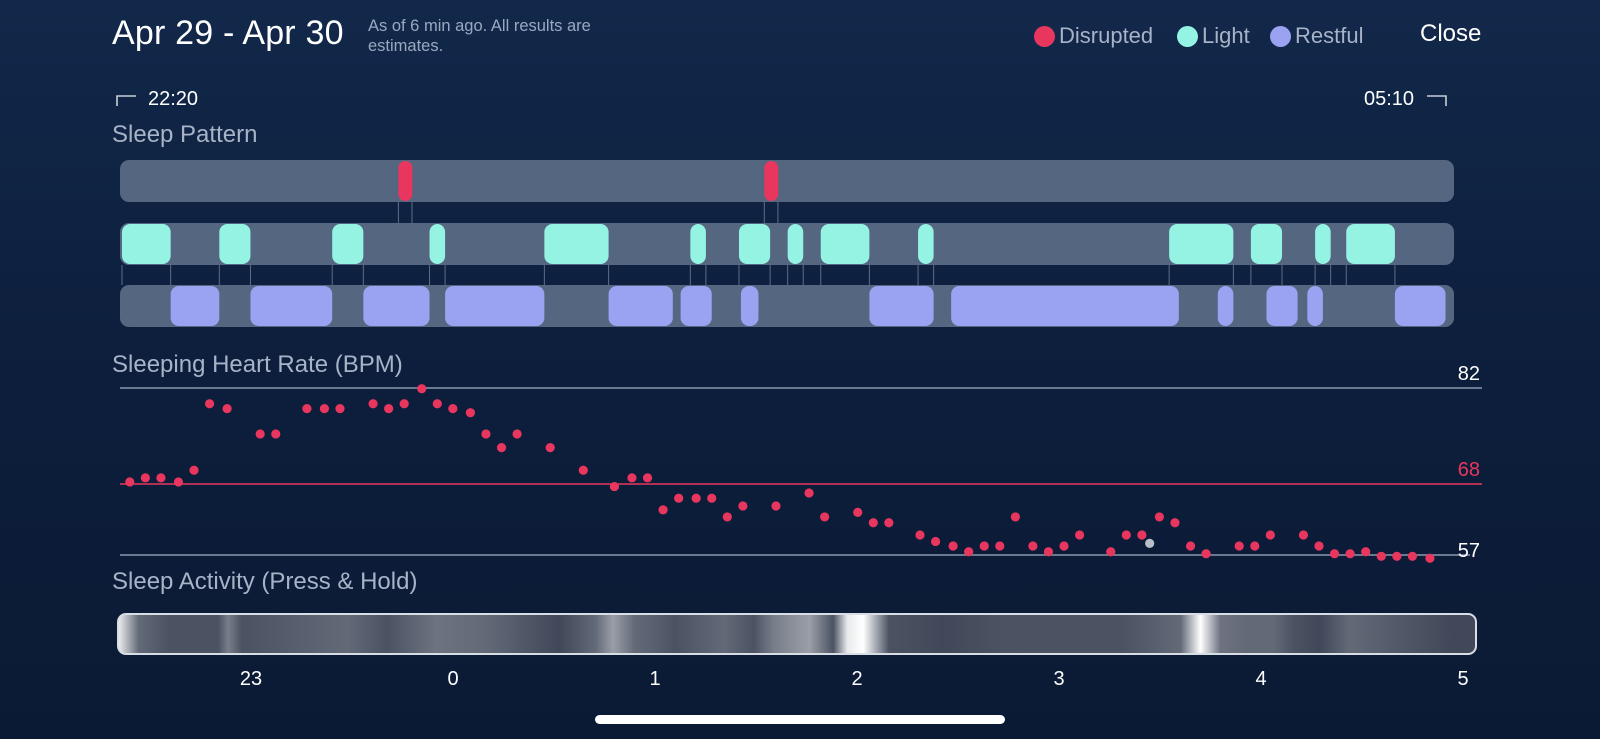 This screenshot has width=1600, height=739. What do you see at coordinates (1059, 679) in the screenshot?
I see `time-axis-tick: 3` at bounding box center [1059, 679].